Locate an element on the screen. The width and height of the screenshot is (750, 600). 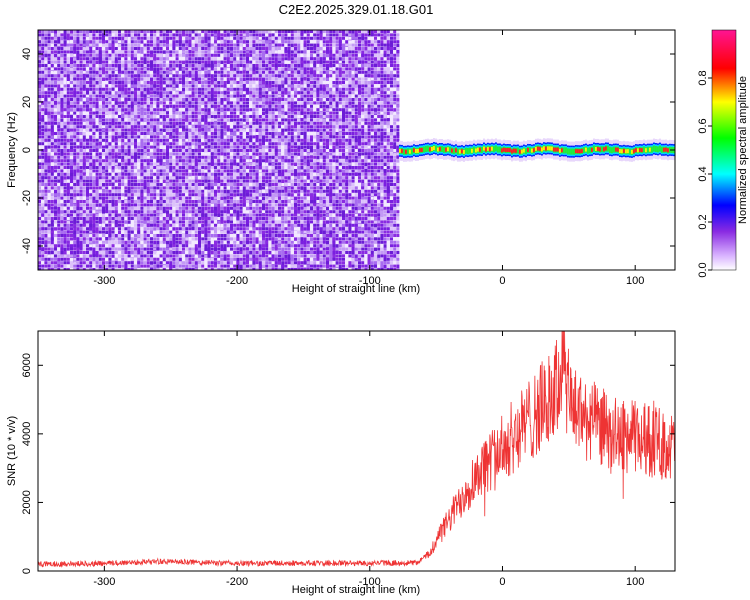
chart-title: C2E2.2025.329.01.18.G01 is located at coordinates (356, 9).